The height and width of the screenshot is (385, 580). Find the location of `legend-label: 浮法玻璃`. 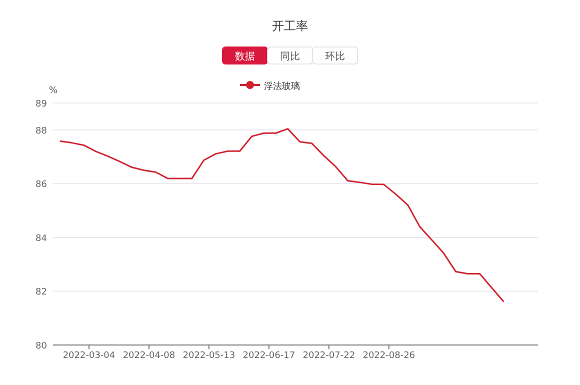

legend-label: 浮法玻璃 is located at coordinates (282, 86).